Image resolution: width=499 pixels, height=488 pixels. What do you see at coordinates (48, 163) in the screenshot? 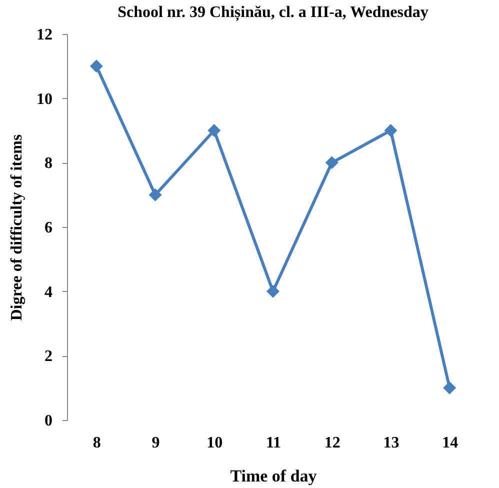
I see `y-tick-label: 8` at bounding box center [48, 163].